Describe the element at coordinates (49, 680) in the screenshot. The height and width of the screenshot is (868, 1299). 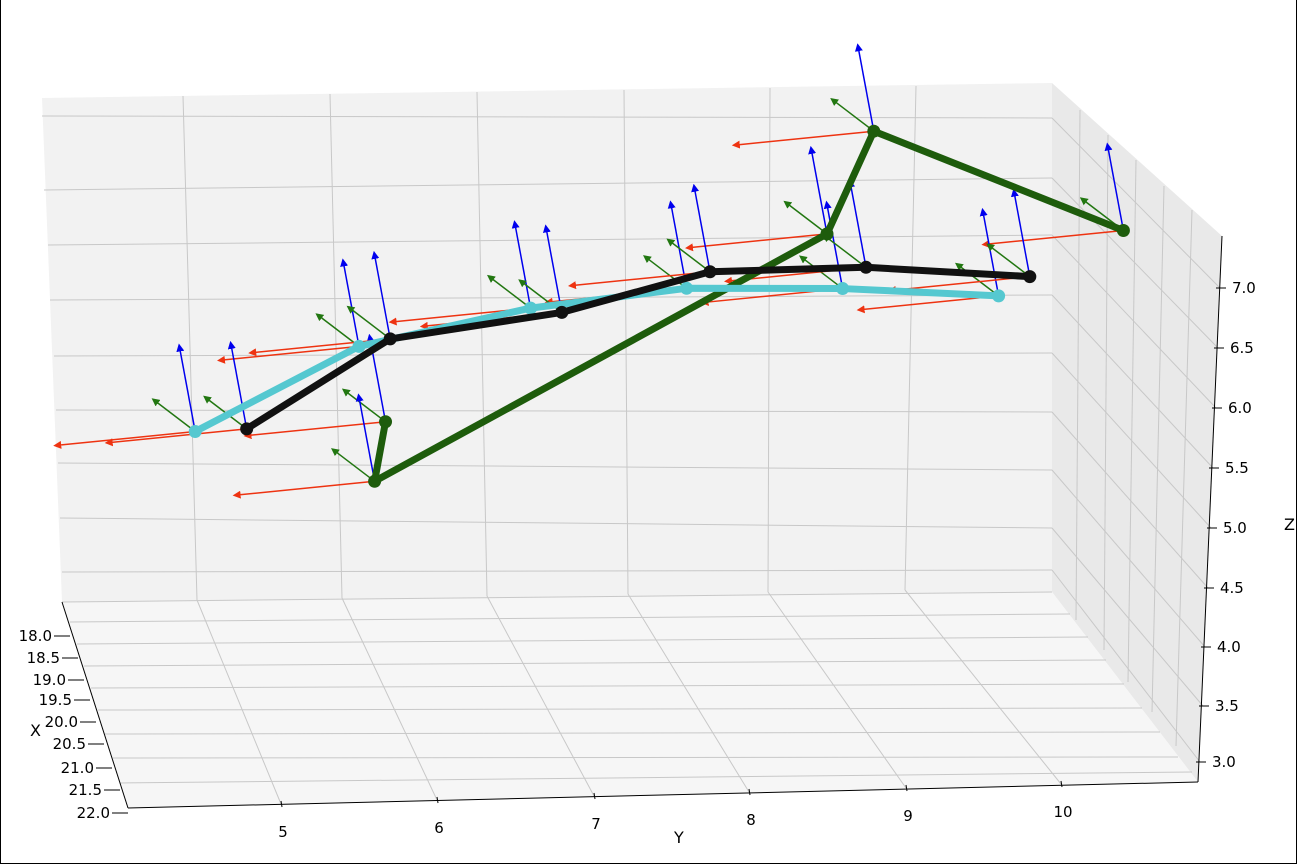
I see `x-tick-label: 19.0` at that location.